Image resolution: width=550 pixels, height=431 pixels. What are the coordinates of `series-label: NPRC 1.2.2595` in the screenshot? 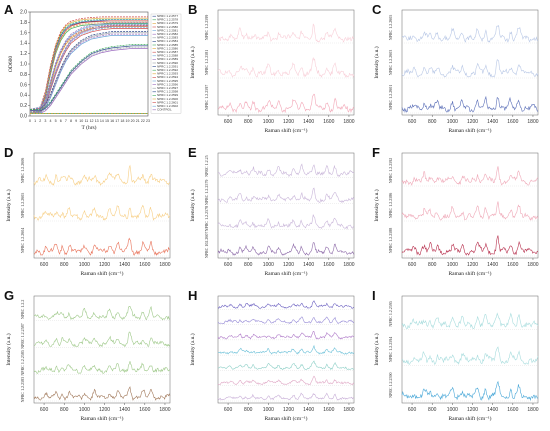 It's located at (390, 313).